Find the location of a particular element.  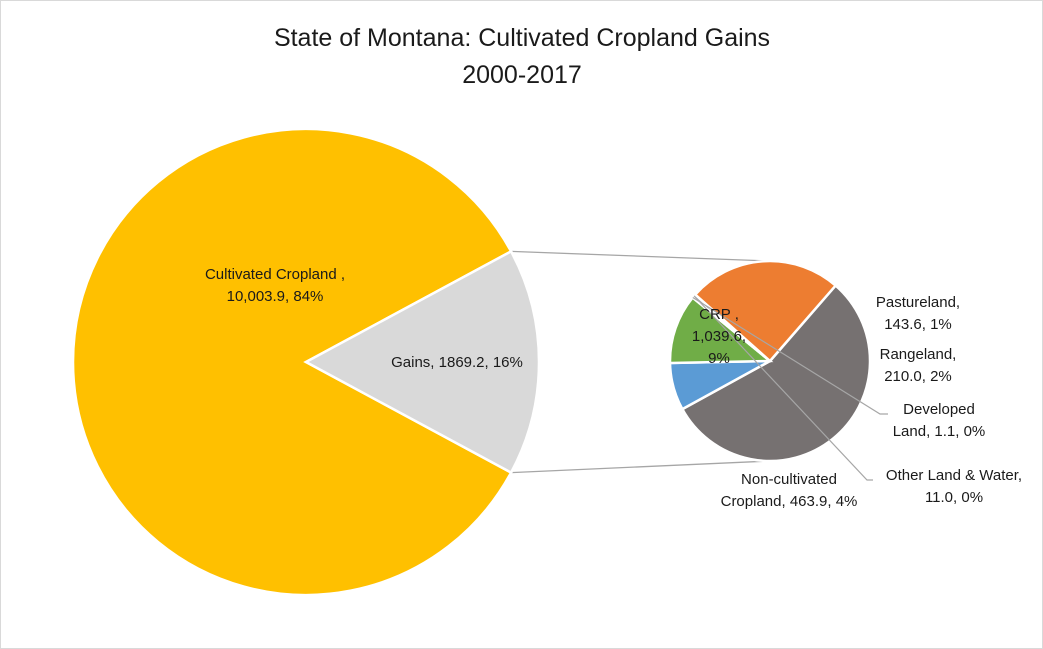

label-other-land-water: Other Land & Water, 11.0, 0% is located at coordinates (954, 486).